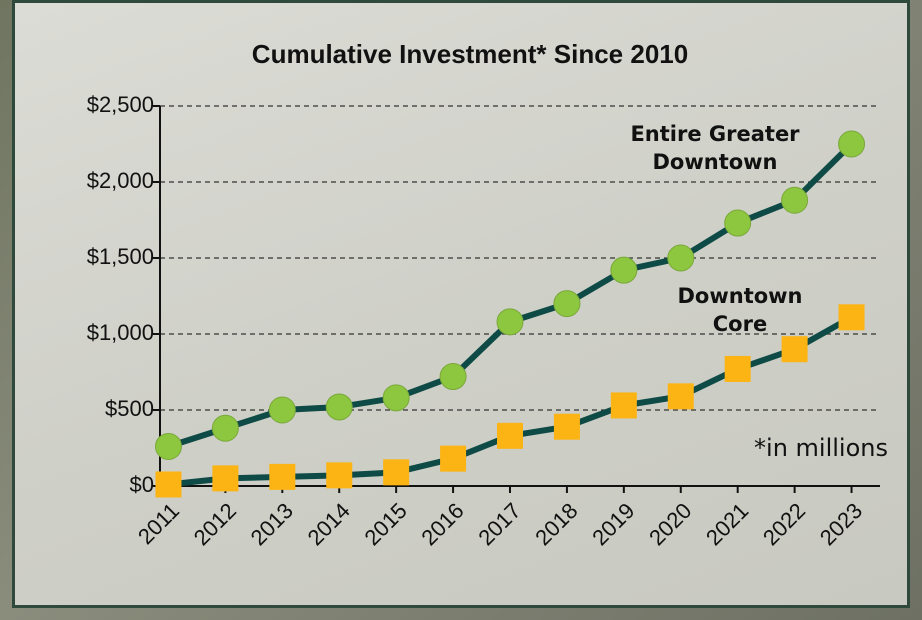 This screenshot has height=620, width=922. What do you see at coordinates (129, 408) in the screenshot?
I see `y-tick-label: $500` at bounding box center [129, 408].